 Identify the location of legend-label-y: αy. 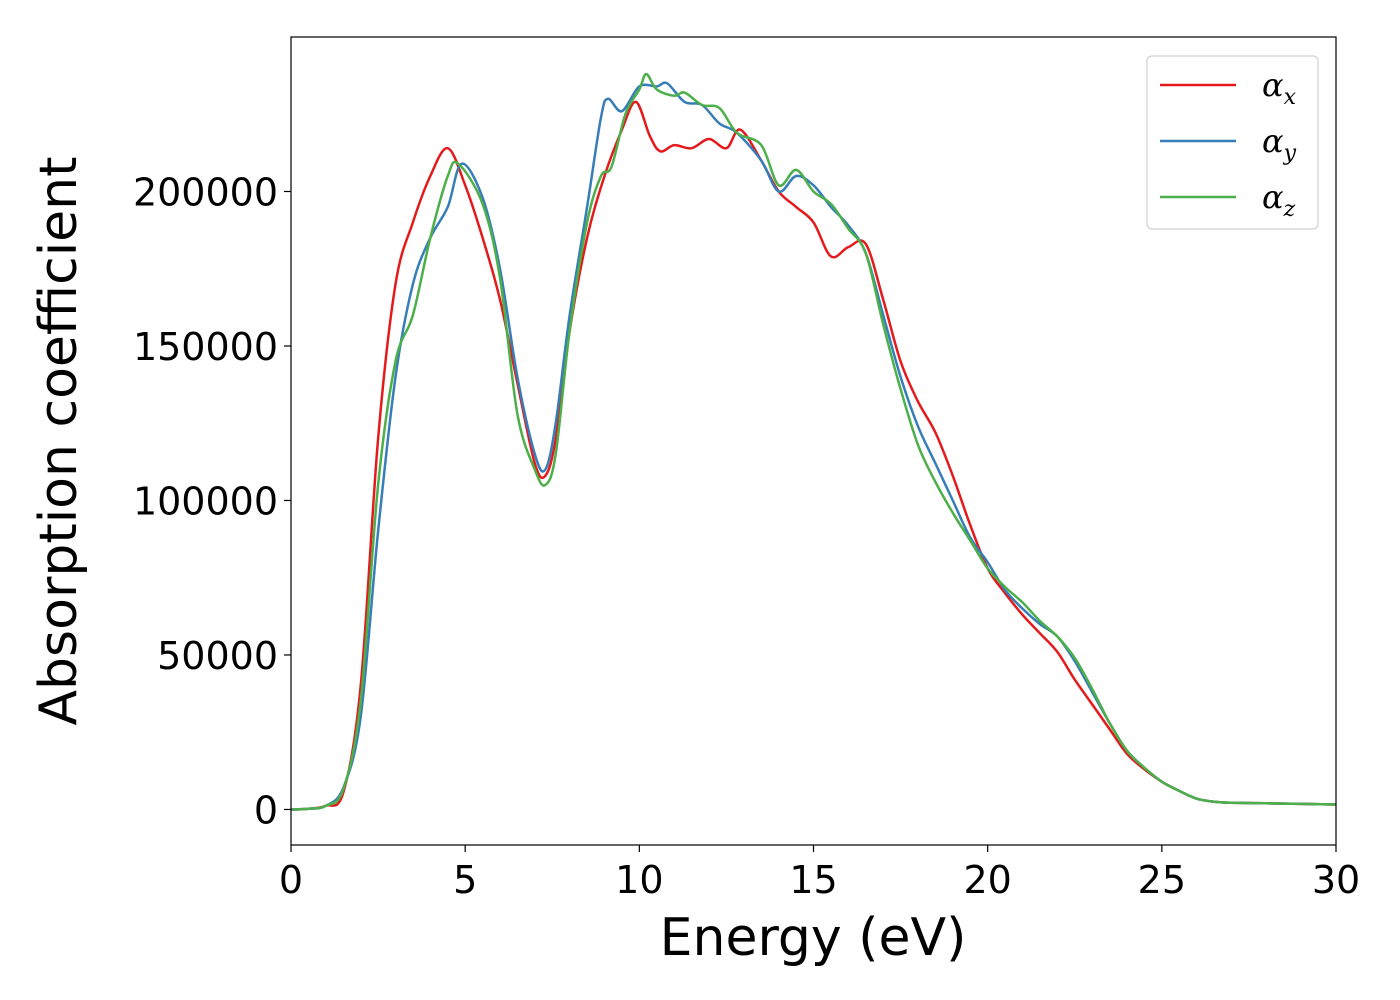
(1279, 144).